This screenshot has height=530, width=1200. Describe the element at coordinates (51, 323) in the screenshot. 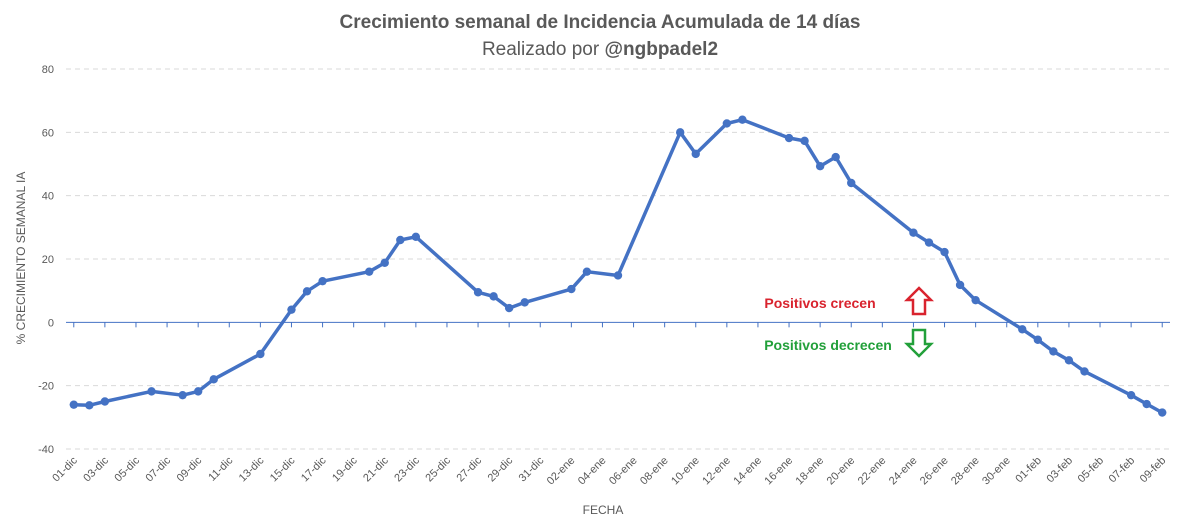

I see `y-tick-label: 0` at that location.